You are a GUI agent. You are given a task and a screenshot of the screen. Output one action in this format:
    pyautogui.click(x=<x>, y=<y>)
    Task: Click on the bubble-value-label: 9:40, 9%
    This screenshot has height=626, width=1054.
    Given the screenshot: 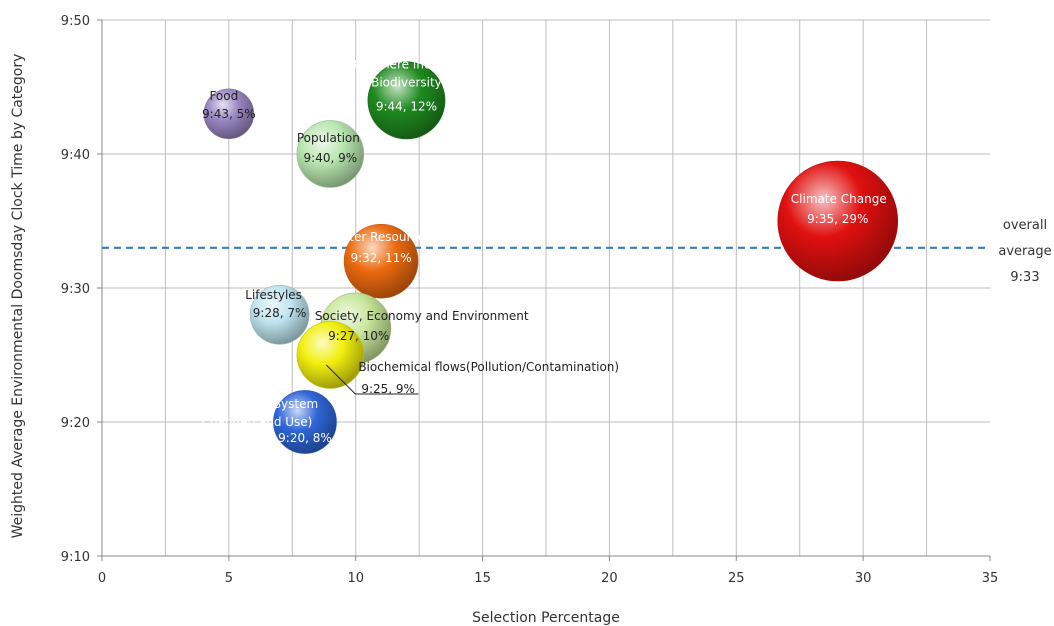 What is the action you would take?
    pyautogui.click(x=331, y=158)
    